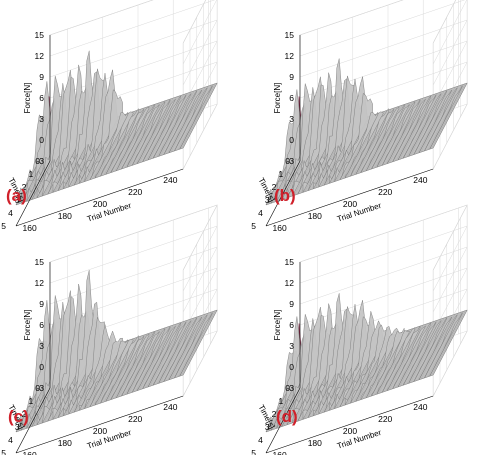  What do you see at coordinates (385, 192) in the screenshot?
I see `x-tick-label: 220` at bounding box center [385, 192].